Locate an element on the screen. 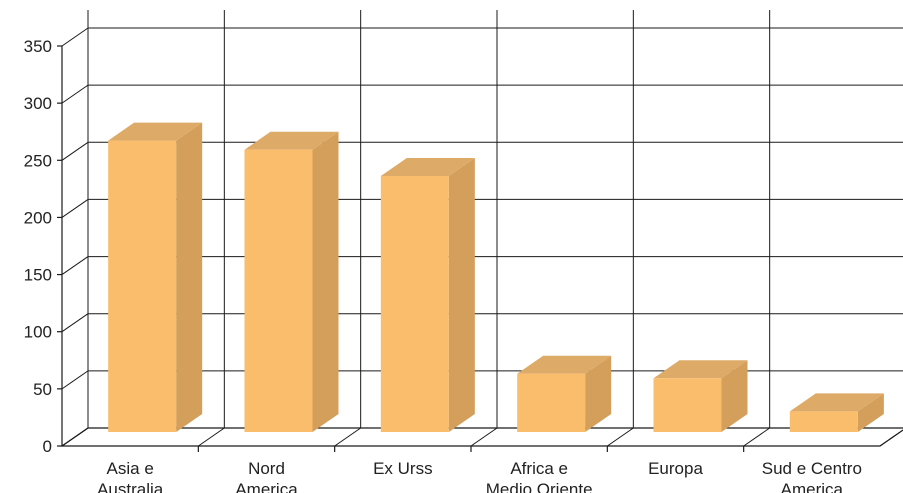  x-tick-label: Ex Urss is located at coordinates (403, 468).